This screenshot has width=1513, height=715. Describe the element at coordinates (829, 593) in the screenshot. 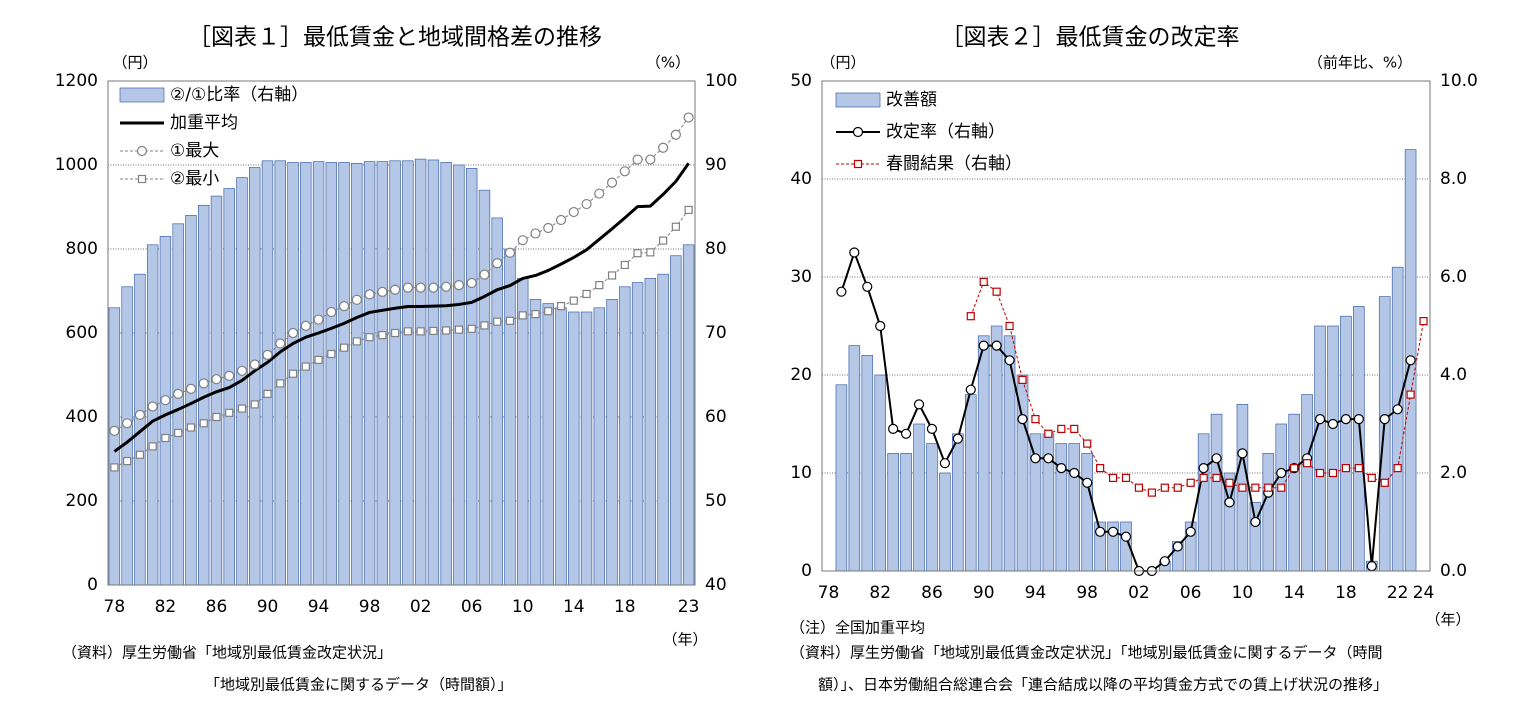

I see `x-tick-label: 78` at that location.